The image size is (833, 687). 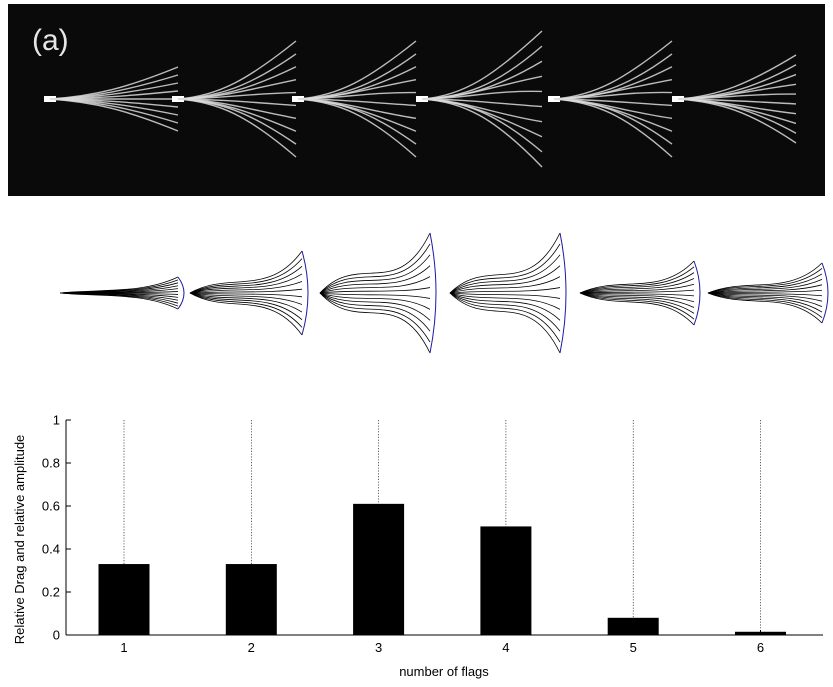 I want to click on x-ticks: 1 2 3 4 5 6, so click(x=442, y=642).